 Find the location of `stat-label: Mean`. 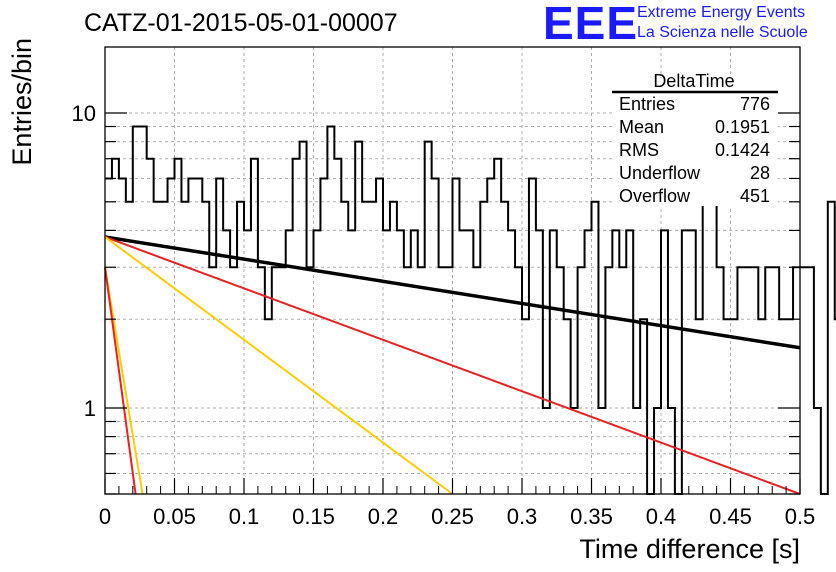

stat-label: Mean is located at coordinates (641, 127).